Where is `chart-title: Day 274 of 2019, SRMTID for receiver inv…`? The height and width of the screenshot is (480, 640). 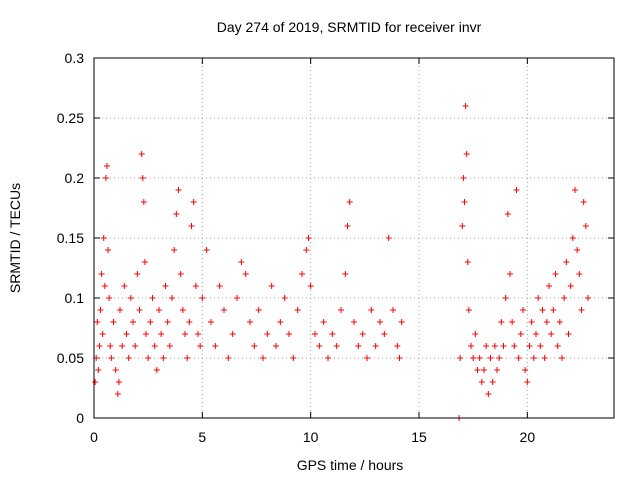 chart-title: Day 274 of 2019, SRMTID for receiver inv… is located at coordinates (349, 27).